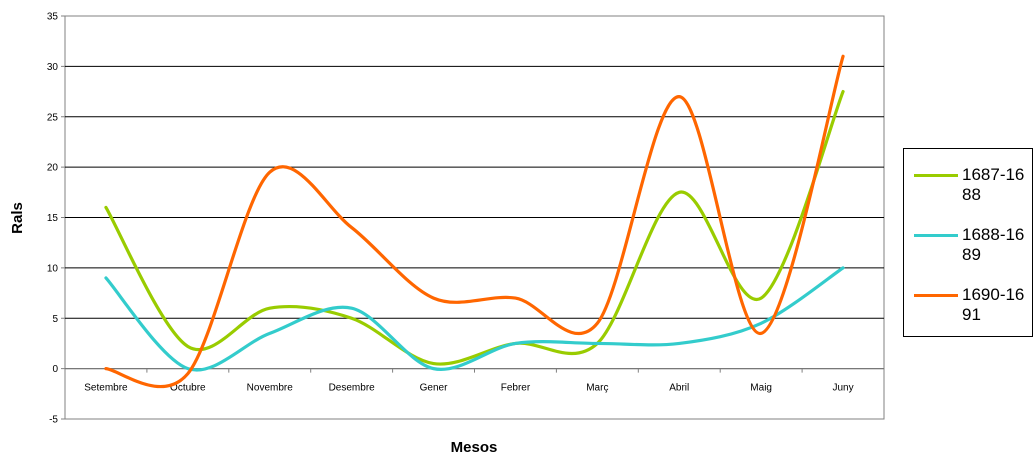  I want to click on x-tick-label: Febrer, so click(516, 388).